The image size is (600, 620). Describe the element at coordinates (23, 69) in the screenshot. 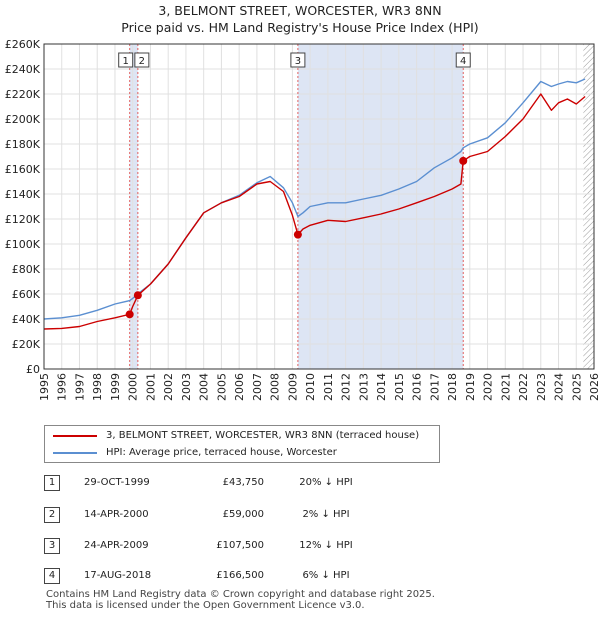

I see `y-tick-label: £240K` at that location.